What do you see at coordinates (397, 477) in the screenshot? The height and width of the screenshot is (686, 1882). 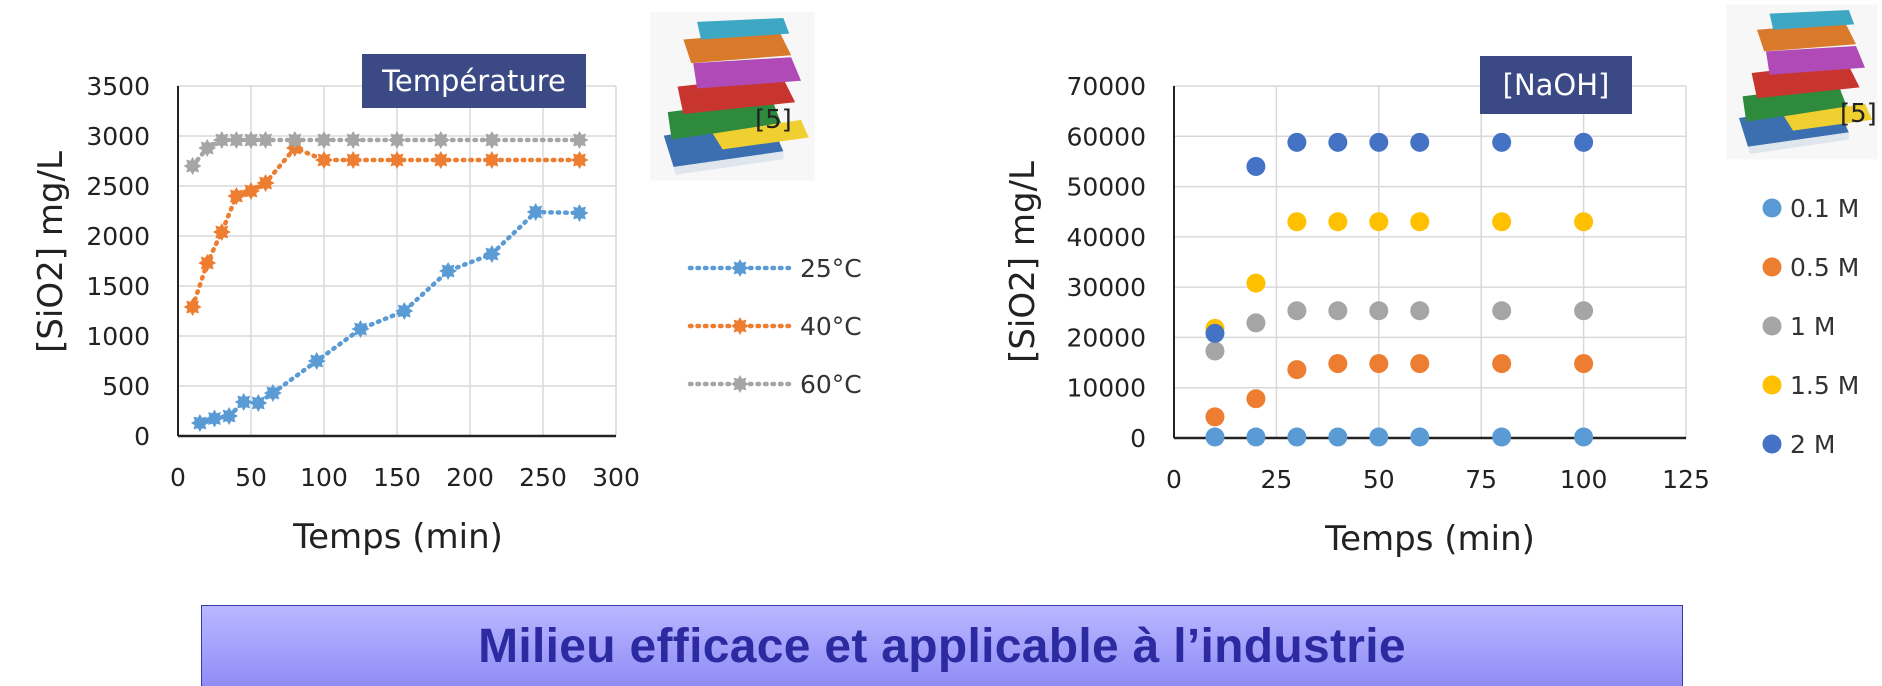 I see `temperature-x-tick-label: 150` at bounding box center [397, 477].